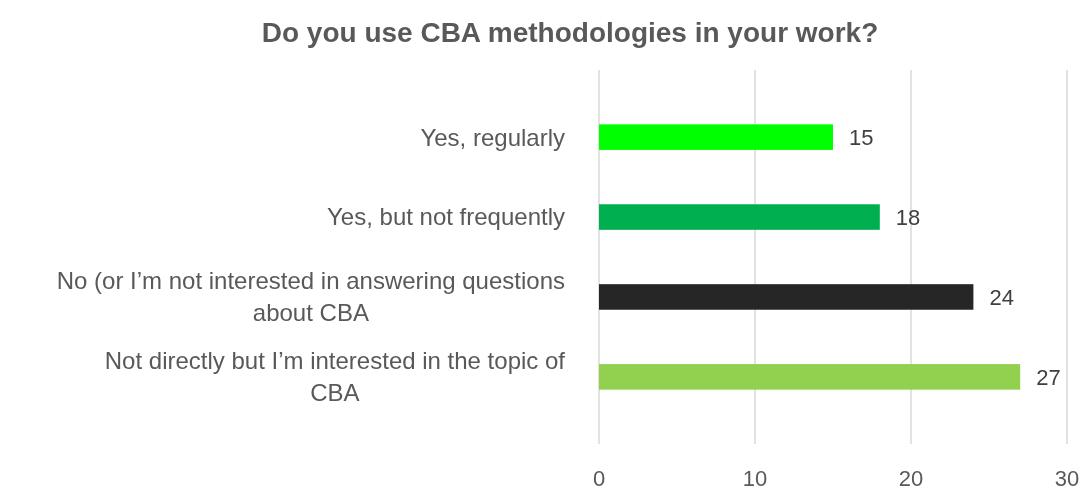 This screenshot has height=496, width=1087. I want to click on x-tick-label: 10, so click(755, 478).